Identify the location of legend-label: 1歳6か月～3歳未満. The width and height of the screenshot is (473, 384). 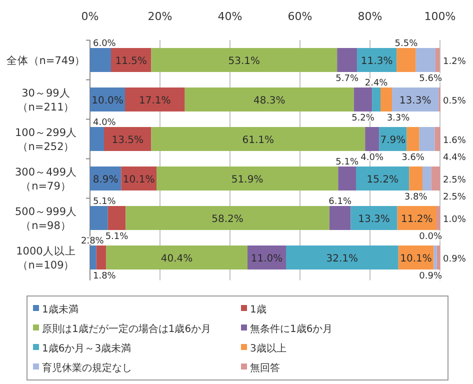
(87, 348).